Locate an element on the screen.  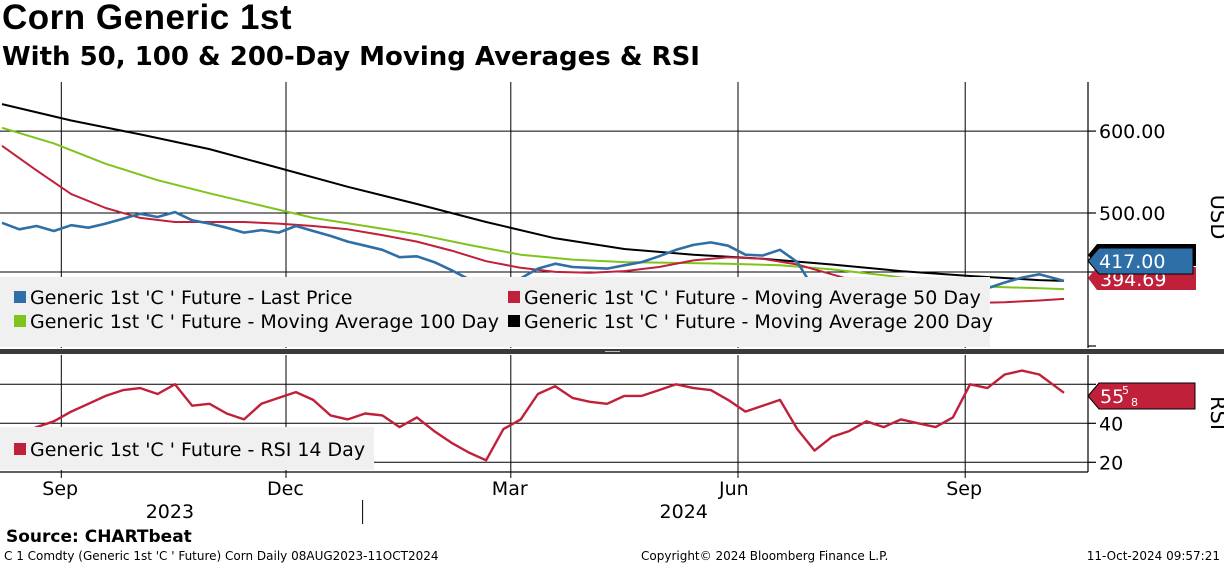
last-price-value-text: 417.00 is located at coordinates (1132, 262).